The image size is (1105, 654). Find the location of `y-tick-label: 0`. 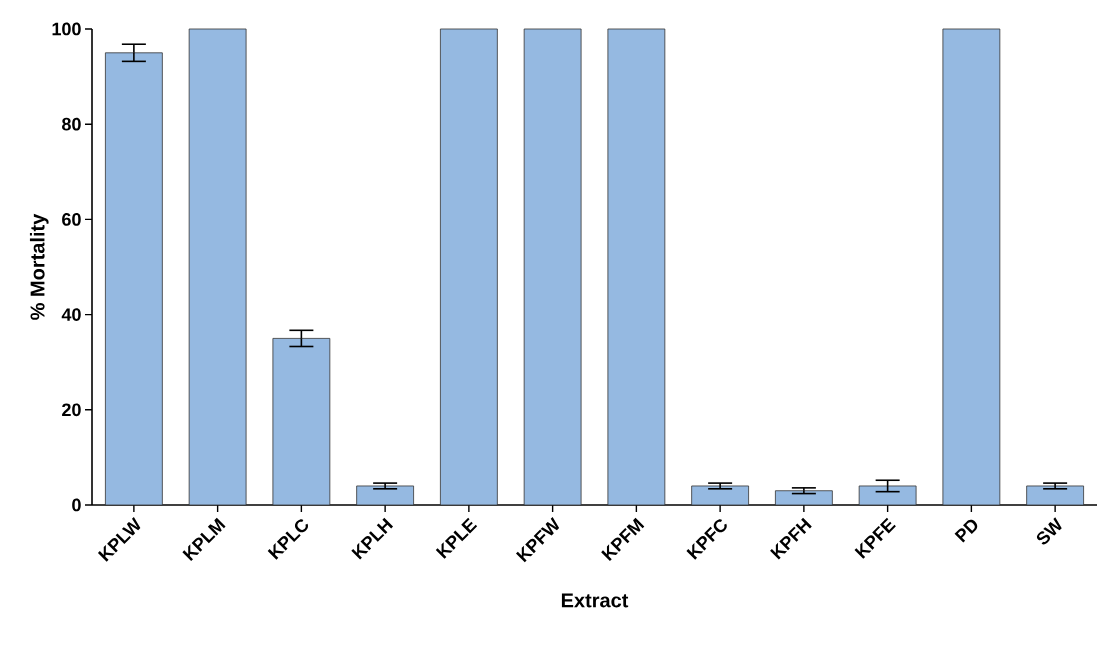

y-tick-label: 0 is located at coordinates (76, 505).